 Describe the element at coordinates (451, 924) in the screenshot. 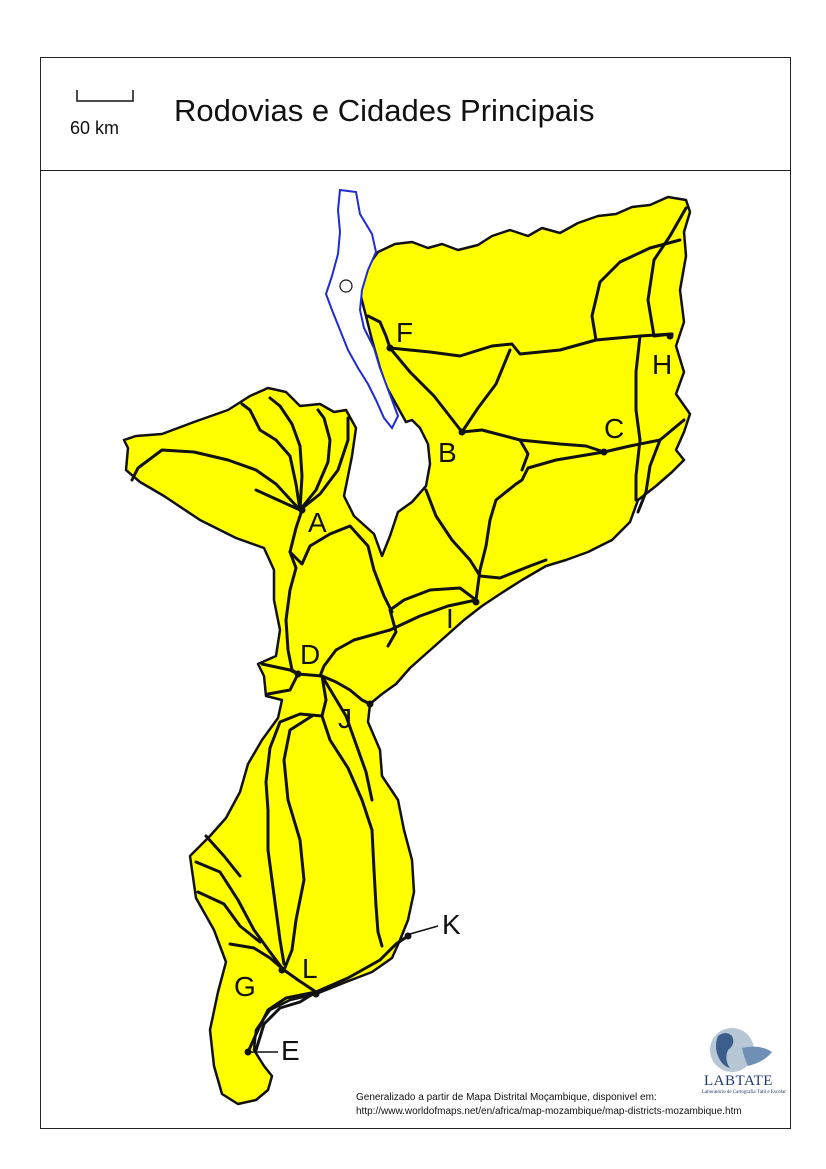

I see `city-label-k: K` at that location.